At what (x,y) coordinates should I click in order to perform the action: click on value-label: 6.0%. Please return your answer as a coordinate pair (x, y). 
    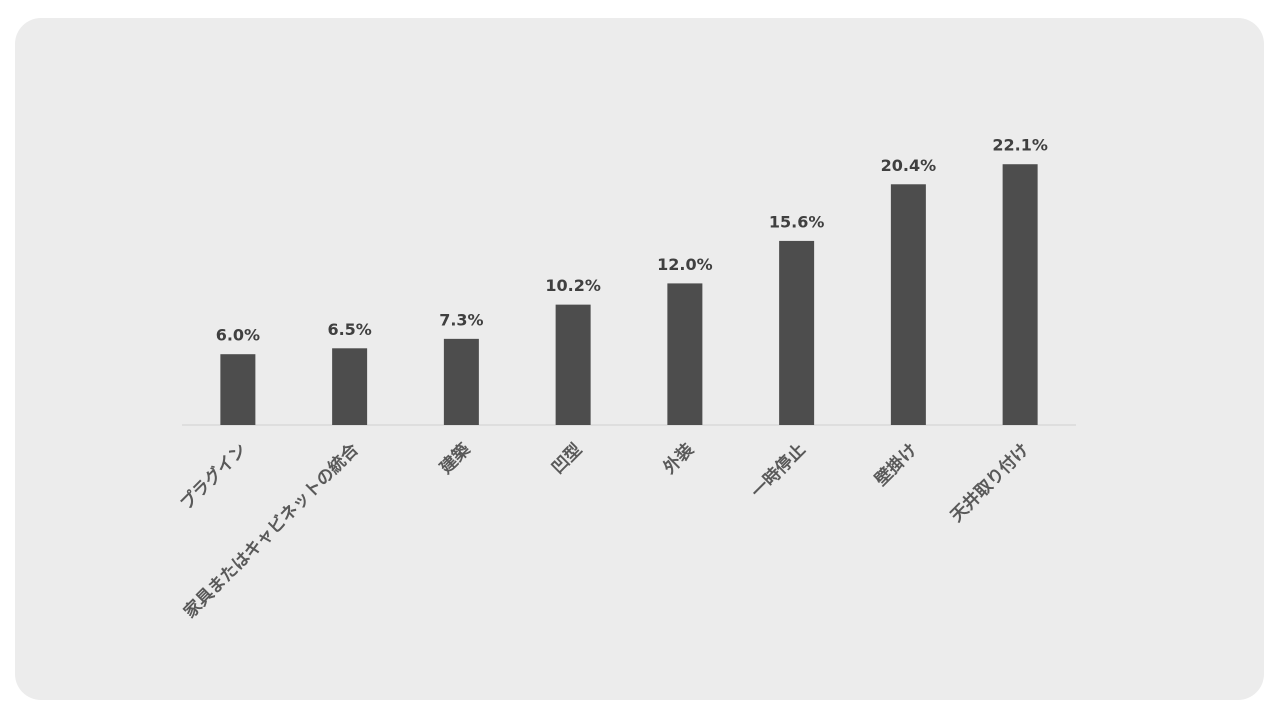
    Looking at the image, I should click on (238, 335).